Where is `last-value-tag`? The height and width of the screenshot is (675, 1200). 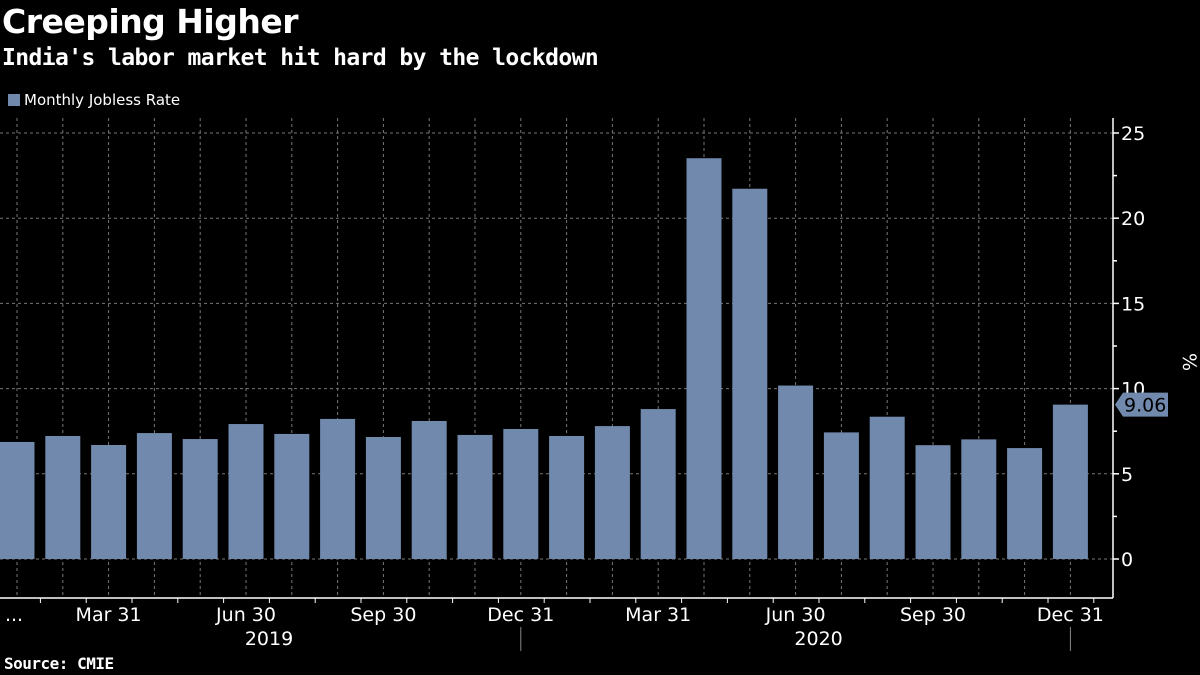
last-value-tag is located at coordinates (1141, 404).